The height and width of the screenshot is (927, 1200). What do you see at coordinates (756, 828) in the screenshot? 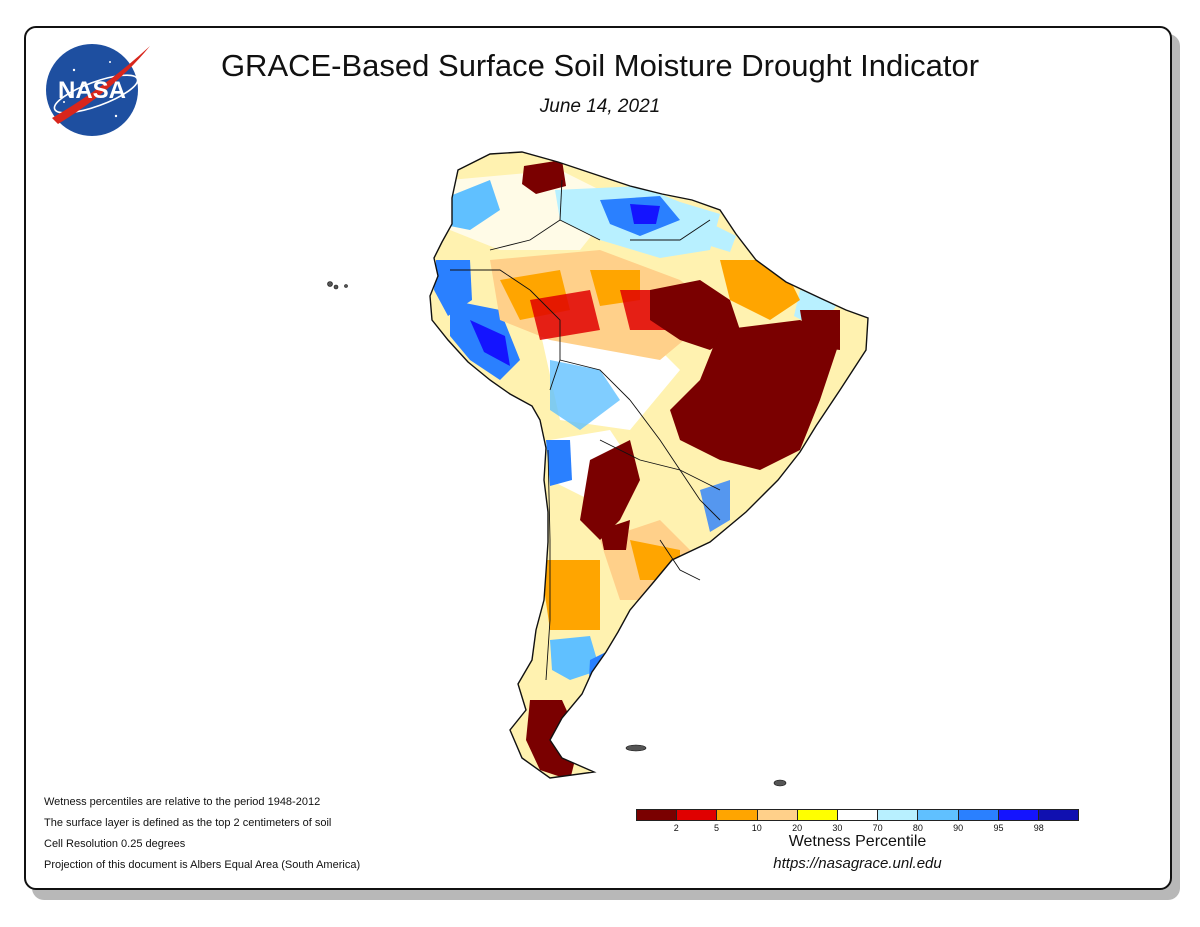
I see `legend-tick-label: 10` at bounding box center [756, 828].